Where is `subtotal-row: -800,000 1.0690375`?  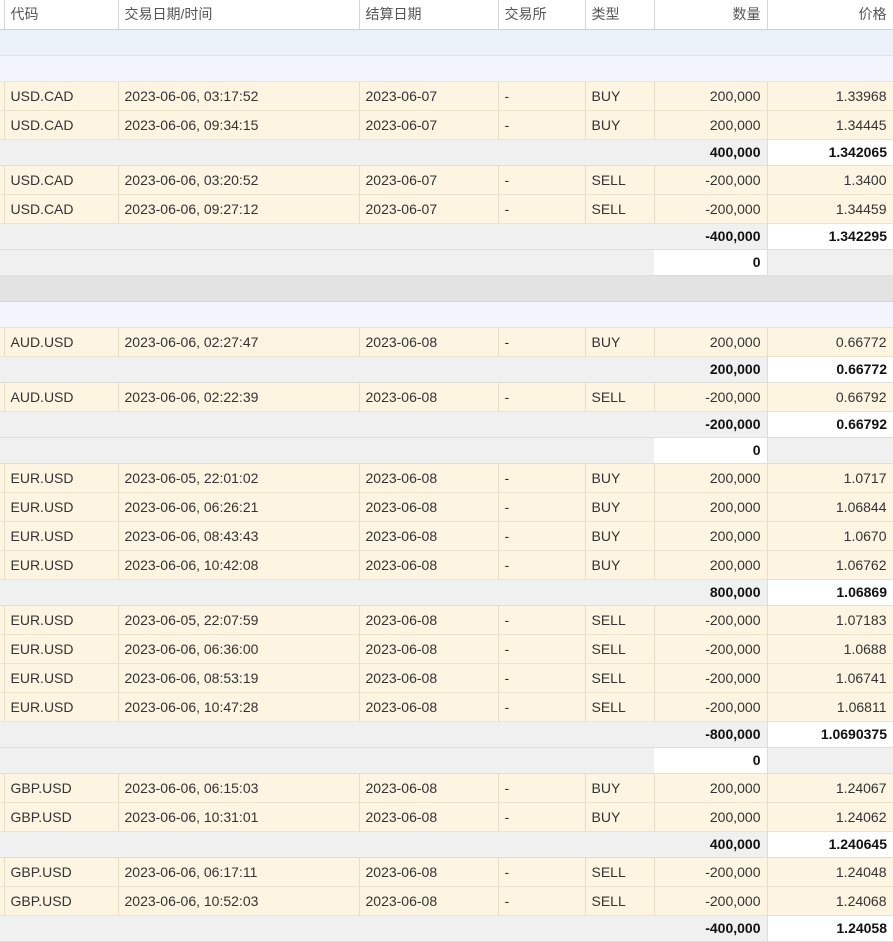 subtotal-row: -800,000 1.0690375 is located at coordinates (446, 734).